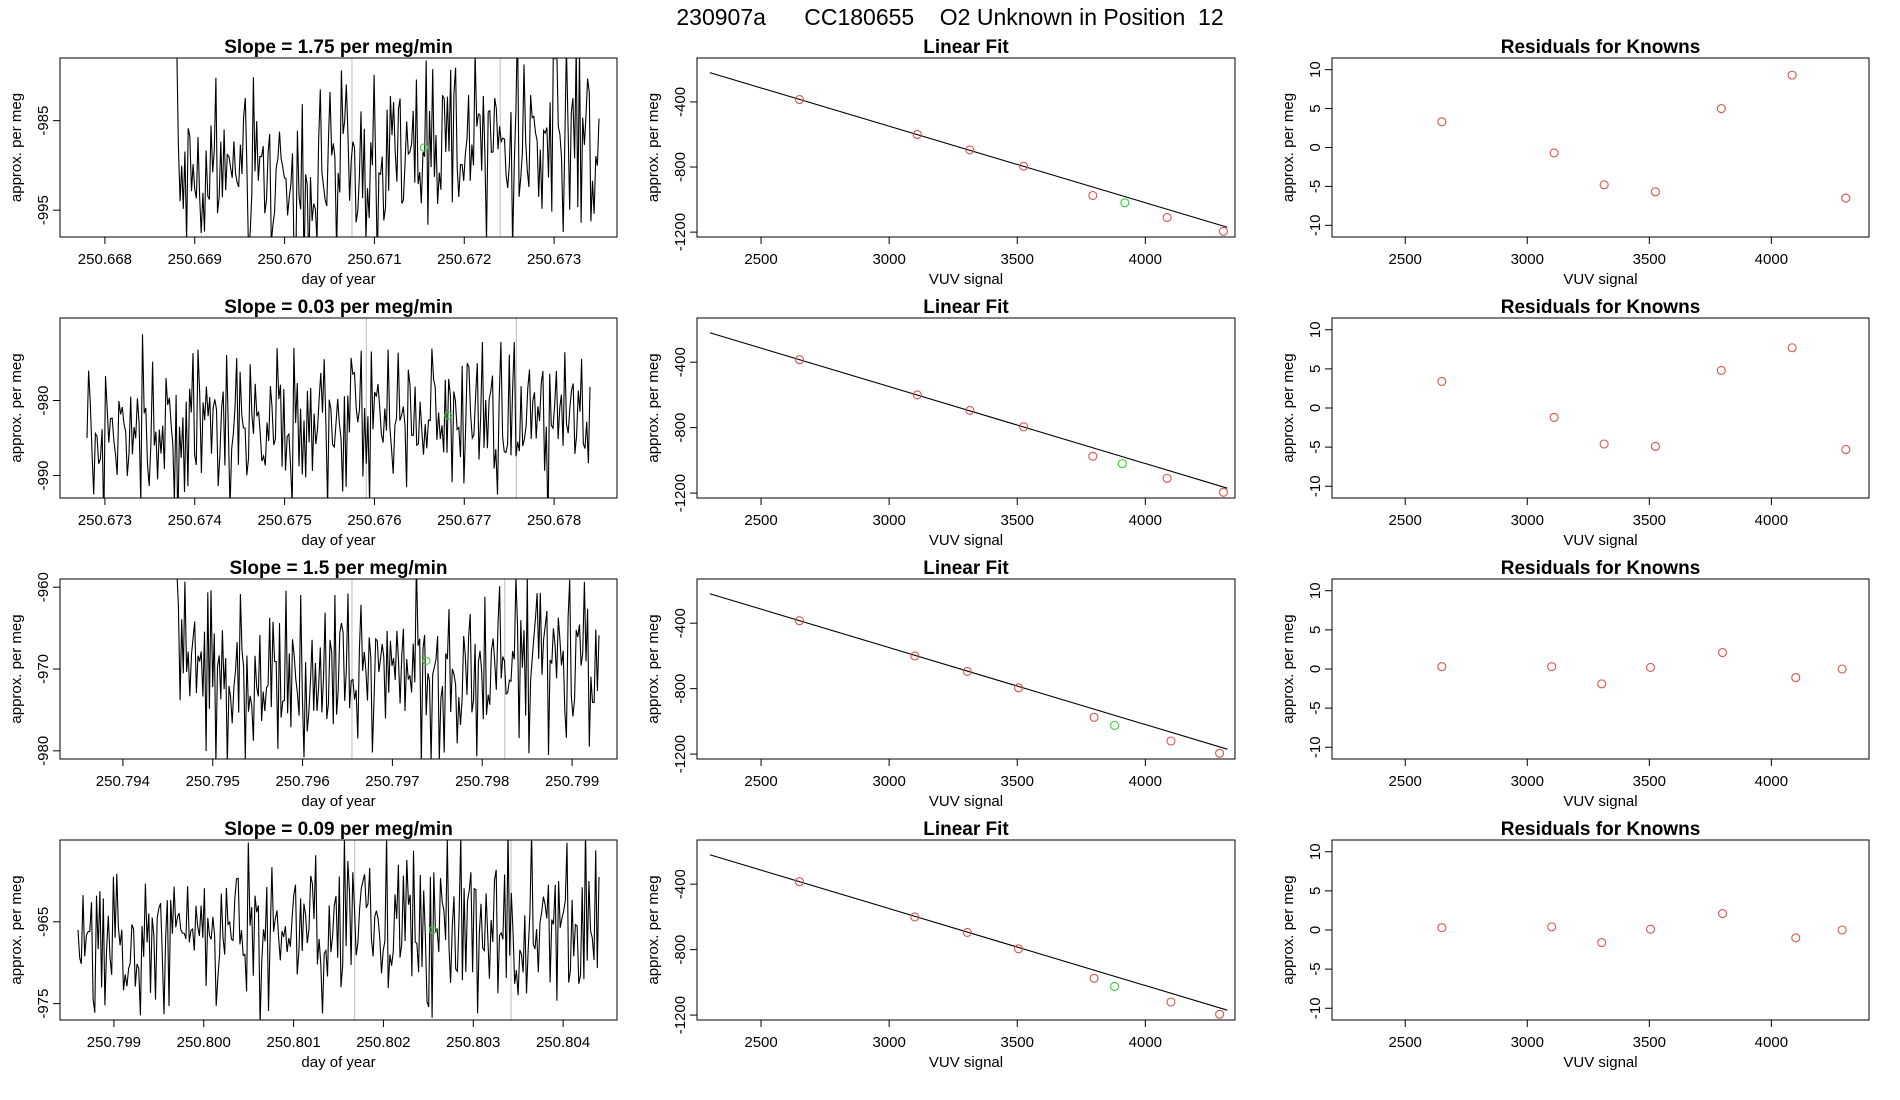 This screenshot has height=1100, width=1900. I want to click on panel-r2c3-frame, so click(1600, 408).